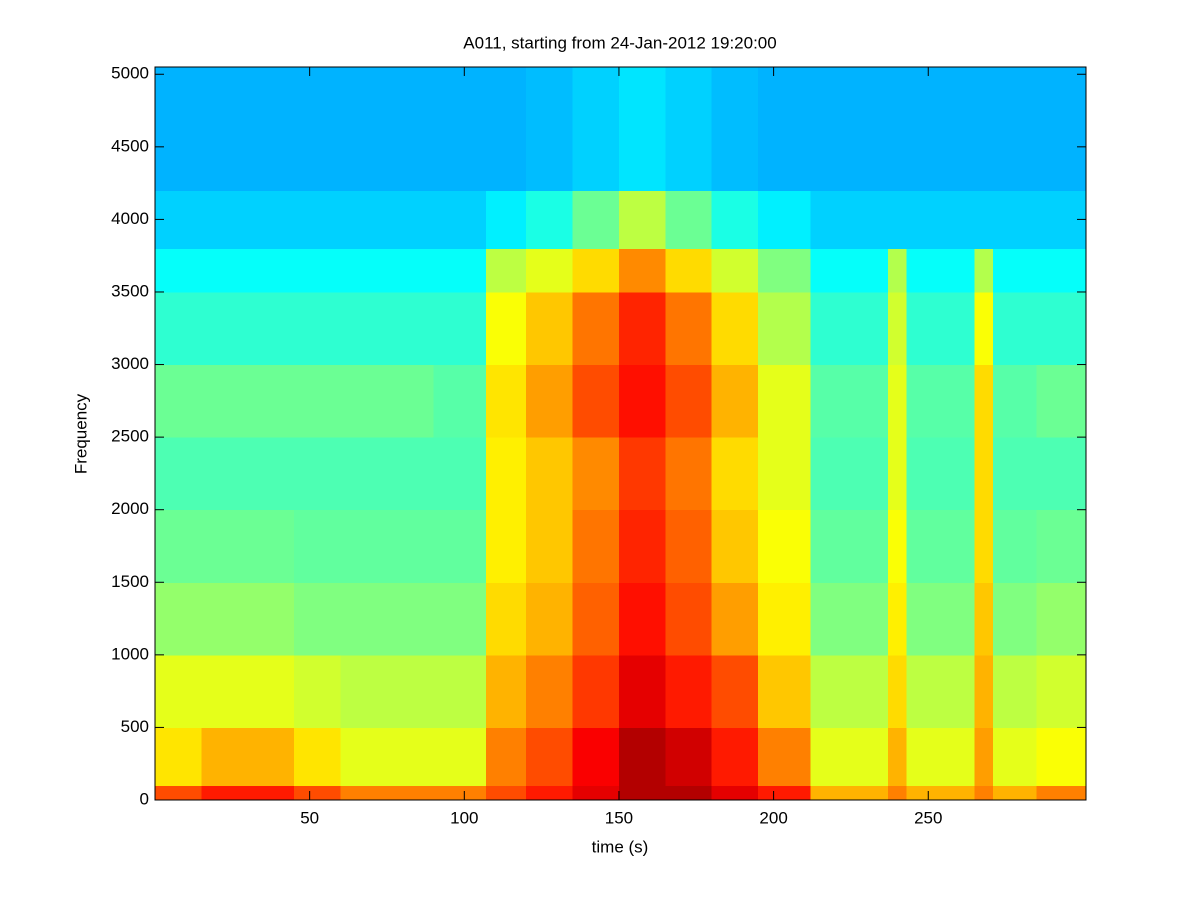  I want to click on y-tick-label: 5000, so click(130, 73).